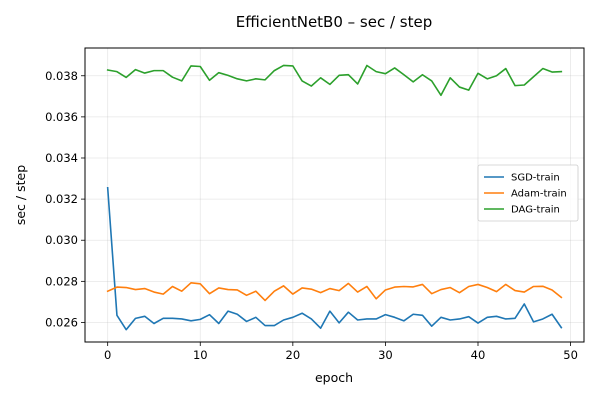 The image size is (600, 400). I want to click on chart-title: EfficientNetB0 – sec / step, so click(334, 22).